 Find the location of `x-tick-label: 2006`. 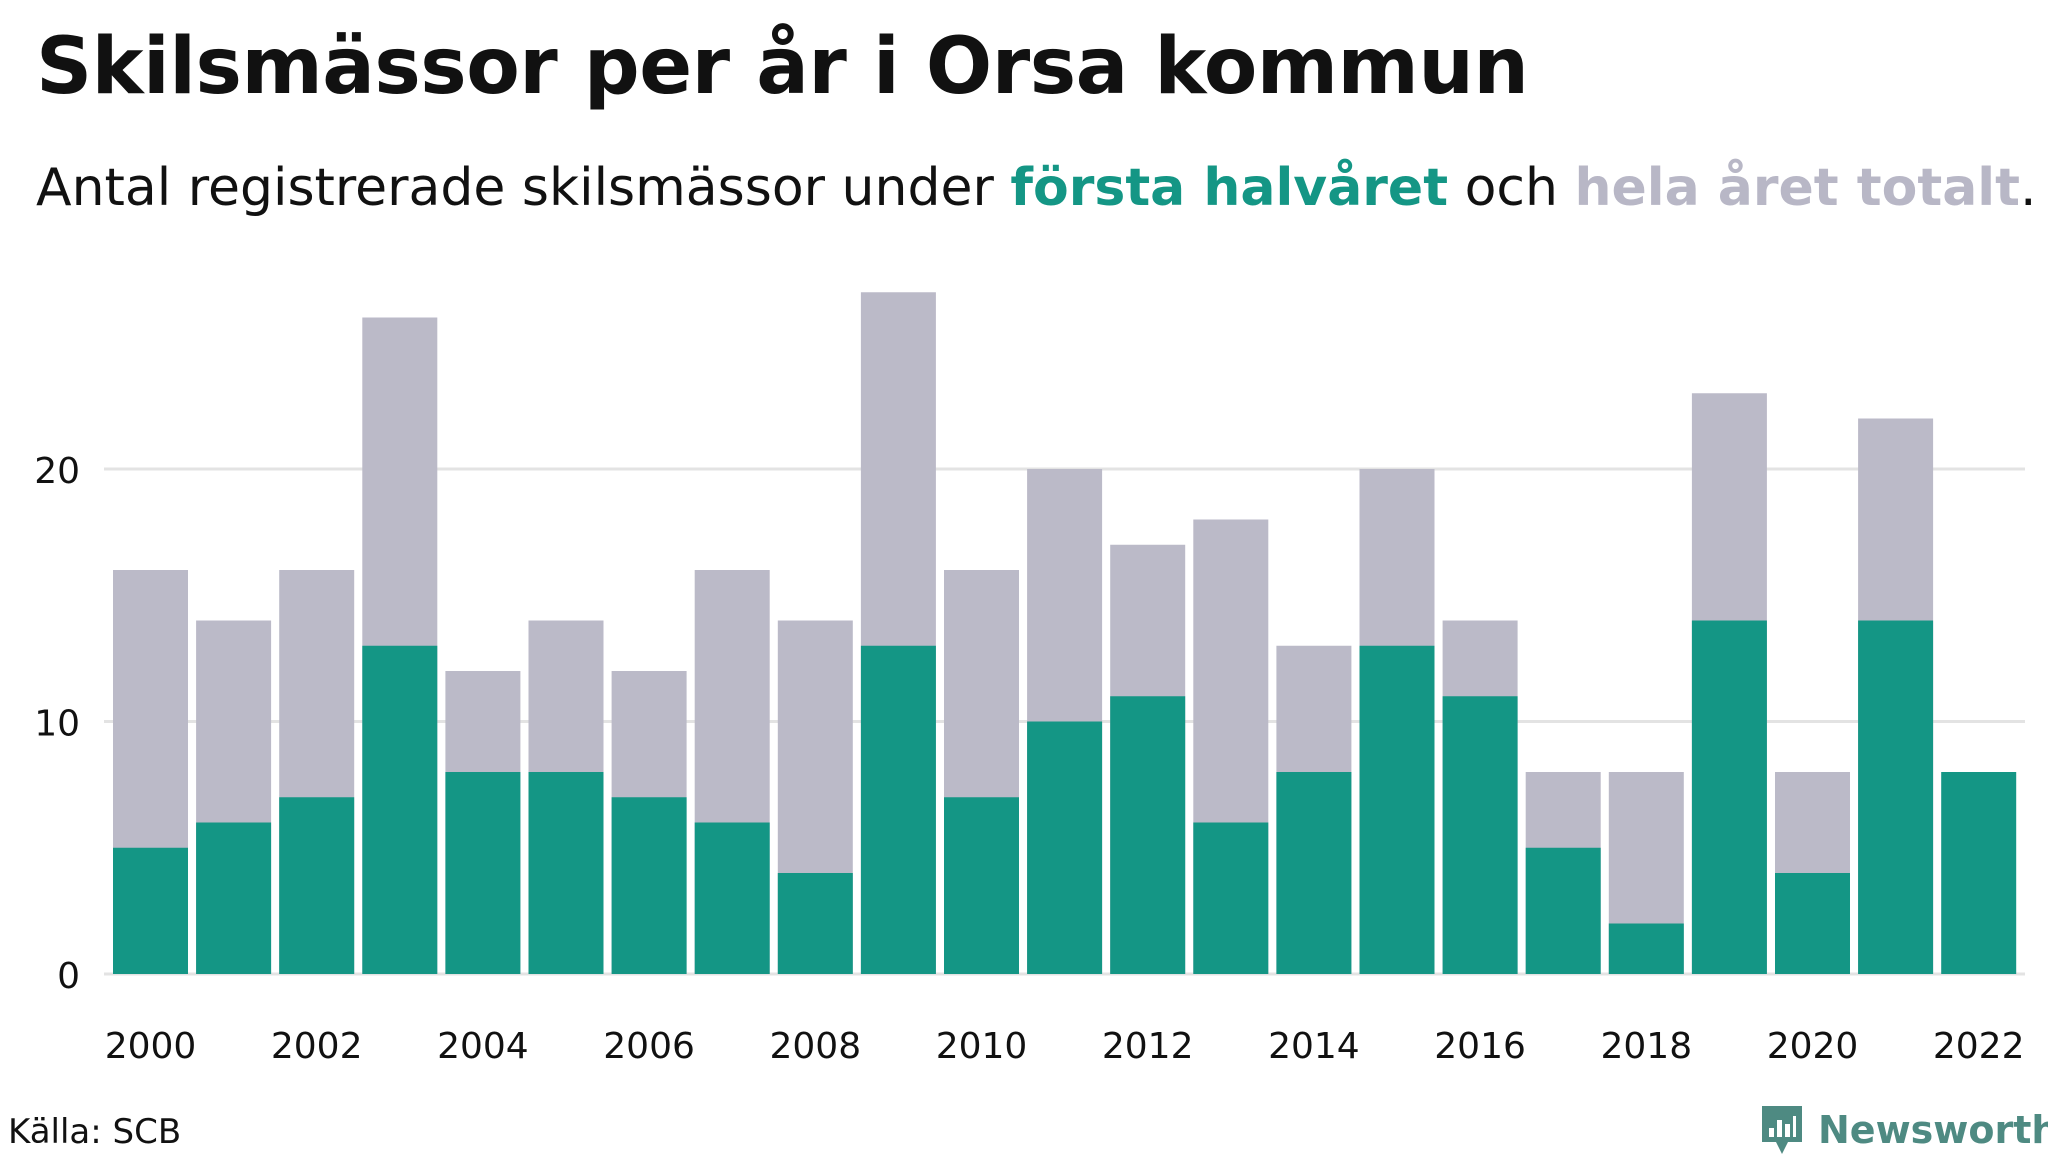

x-tick-label: 2006 is located at coordinates (649, 1046).